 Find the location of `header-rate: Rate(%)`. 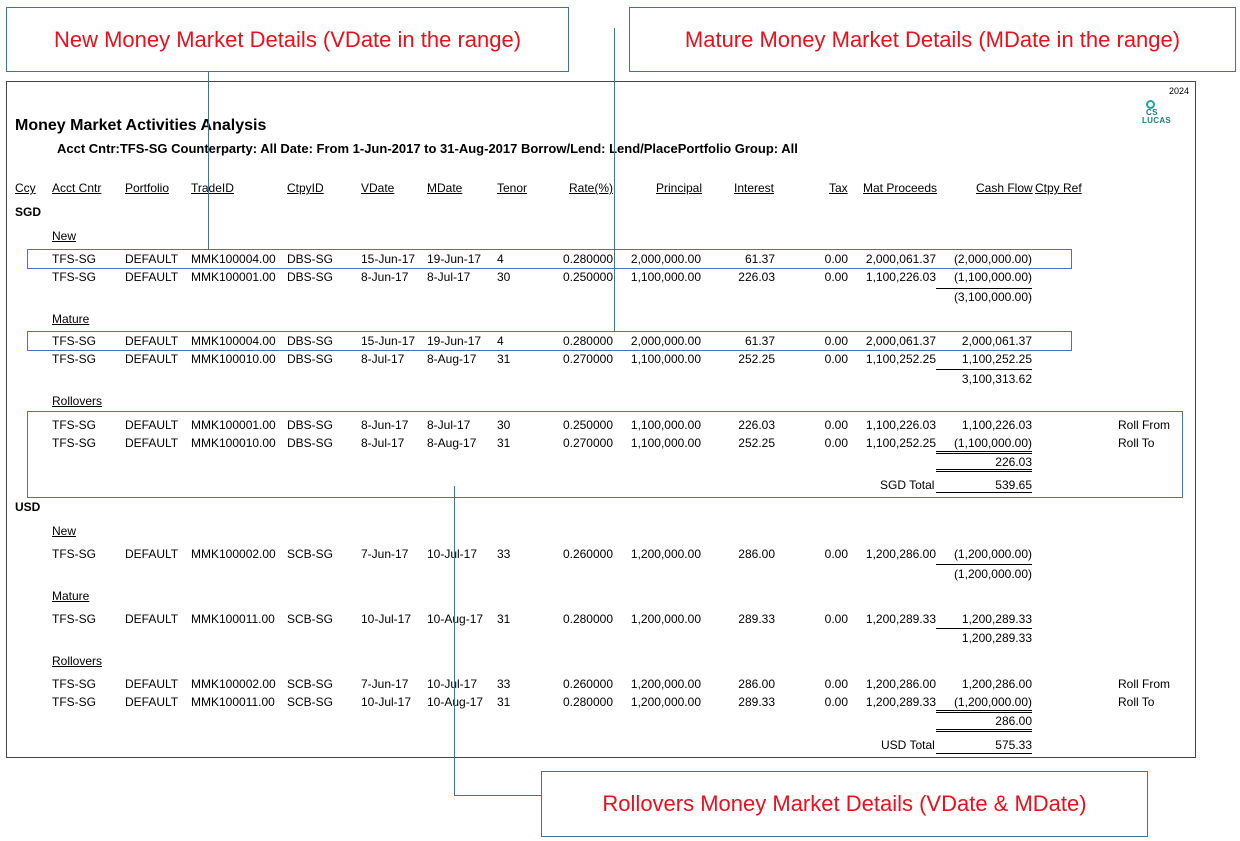

header-rate: Rate(%) is located at coordinates (591, 188).